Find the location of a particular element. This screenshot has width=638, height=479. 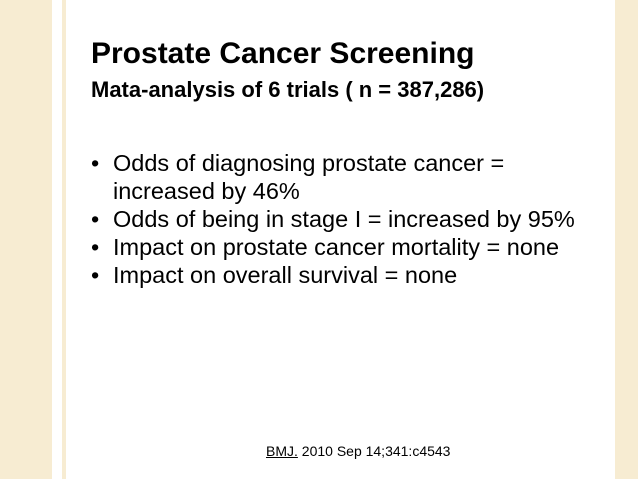

citation-details: 2010 Sep 14;341:c4543 is located at coordinates (374, 451).